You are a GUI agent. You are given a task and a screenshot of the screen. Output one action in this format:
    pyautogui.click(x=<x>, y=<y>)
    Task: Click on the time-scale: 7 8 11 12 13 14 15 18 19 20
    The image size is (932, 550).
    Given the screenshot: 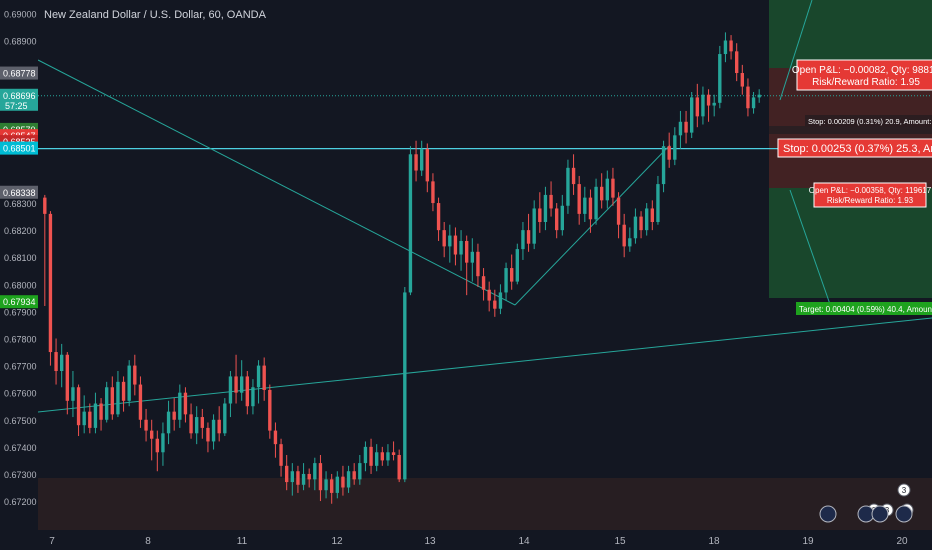 What is the action you would take?
    pyautogui.click(x=485, y=540)
    